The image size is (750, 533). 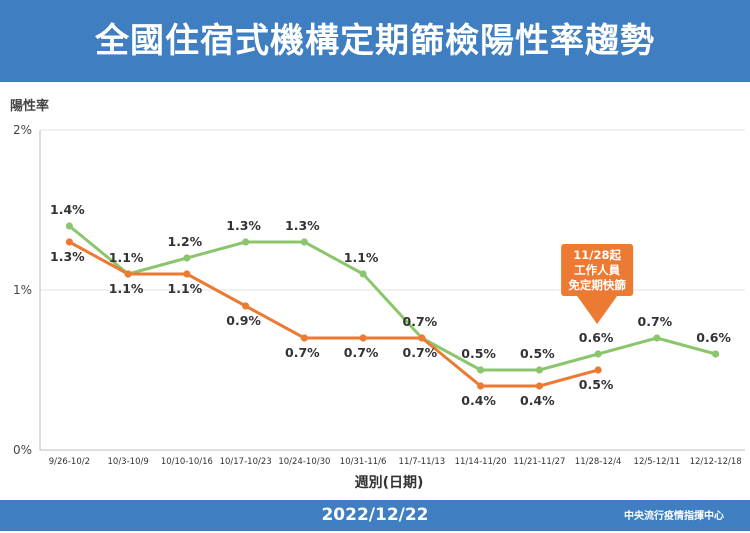 What do you see at coordinates (716, 462) in the screenshot?
I see `x-tick-label: 12/12-12/18` at bounding box center [716, 462].